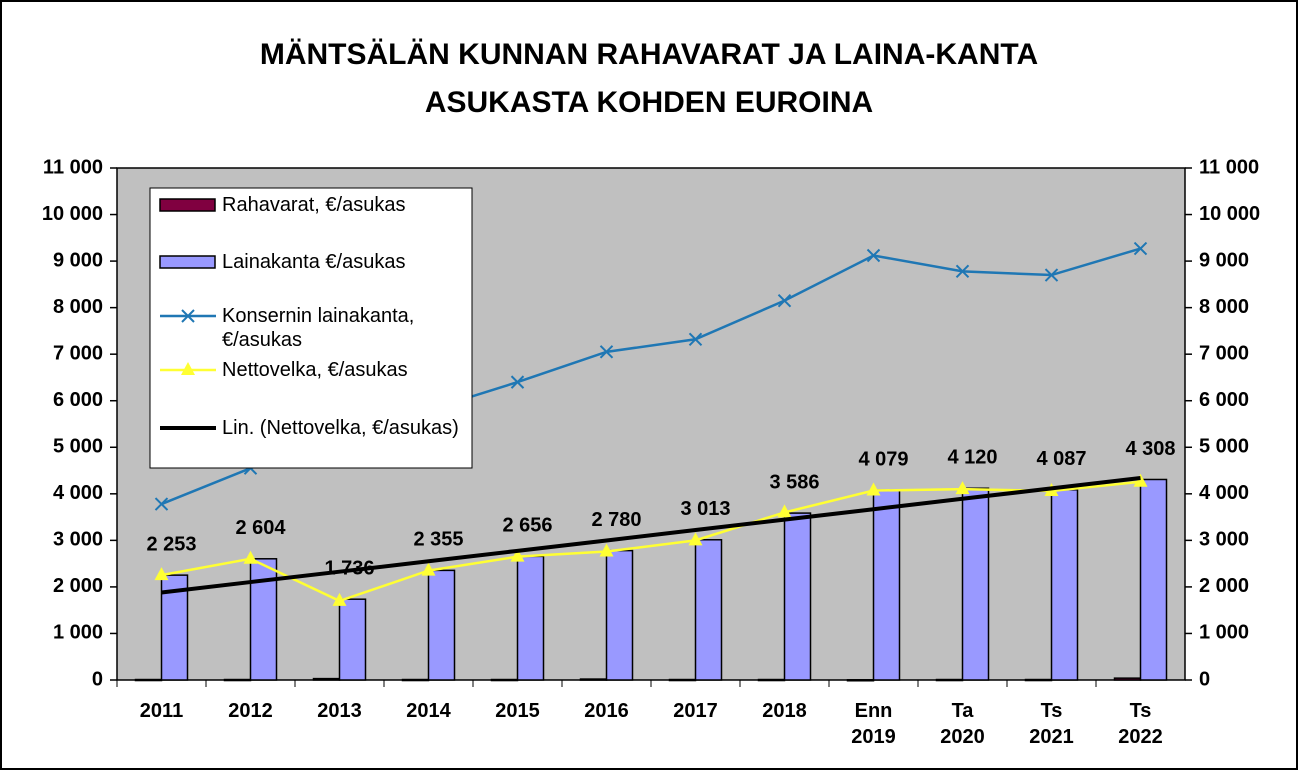 This screenshot has width=1298, height=770. I want to click on y-tick-label: 7 000, so click(78, 353).